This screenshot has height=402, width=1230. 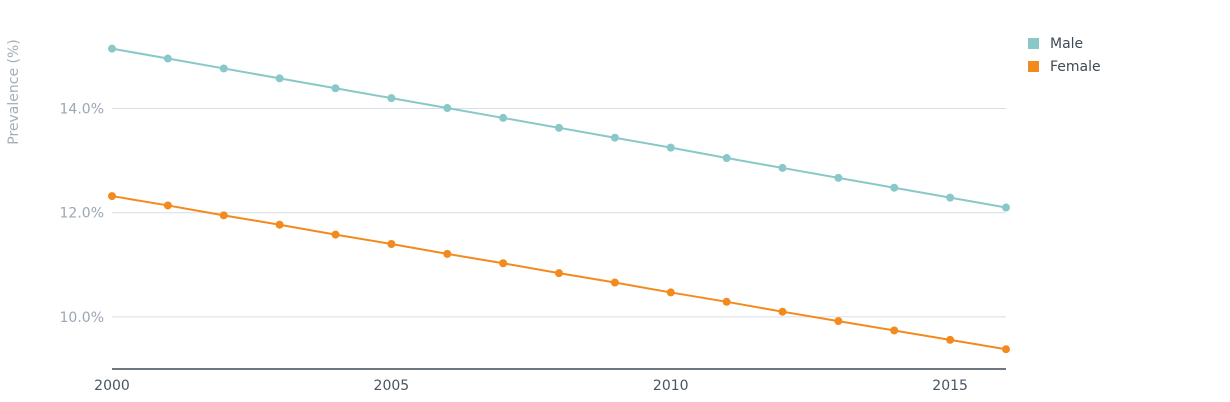 What do you see at coordinates (112, 386) in the screenshot?
I see `x-tick-label: 2000` at bounding box center [112, 386].